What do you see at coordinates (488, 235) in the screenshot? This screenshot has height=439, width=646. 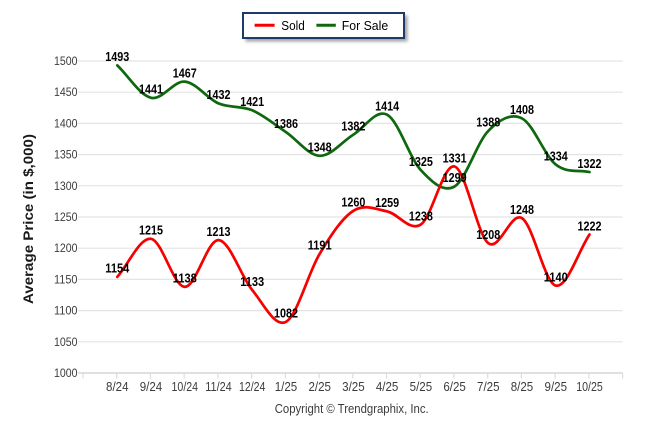 I see `svg-text: 1208` at bounding box center [488, 235].